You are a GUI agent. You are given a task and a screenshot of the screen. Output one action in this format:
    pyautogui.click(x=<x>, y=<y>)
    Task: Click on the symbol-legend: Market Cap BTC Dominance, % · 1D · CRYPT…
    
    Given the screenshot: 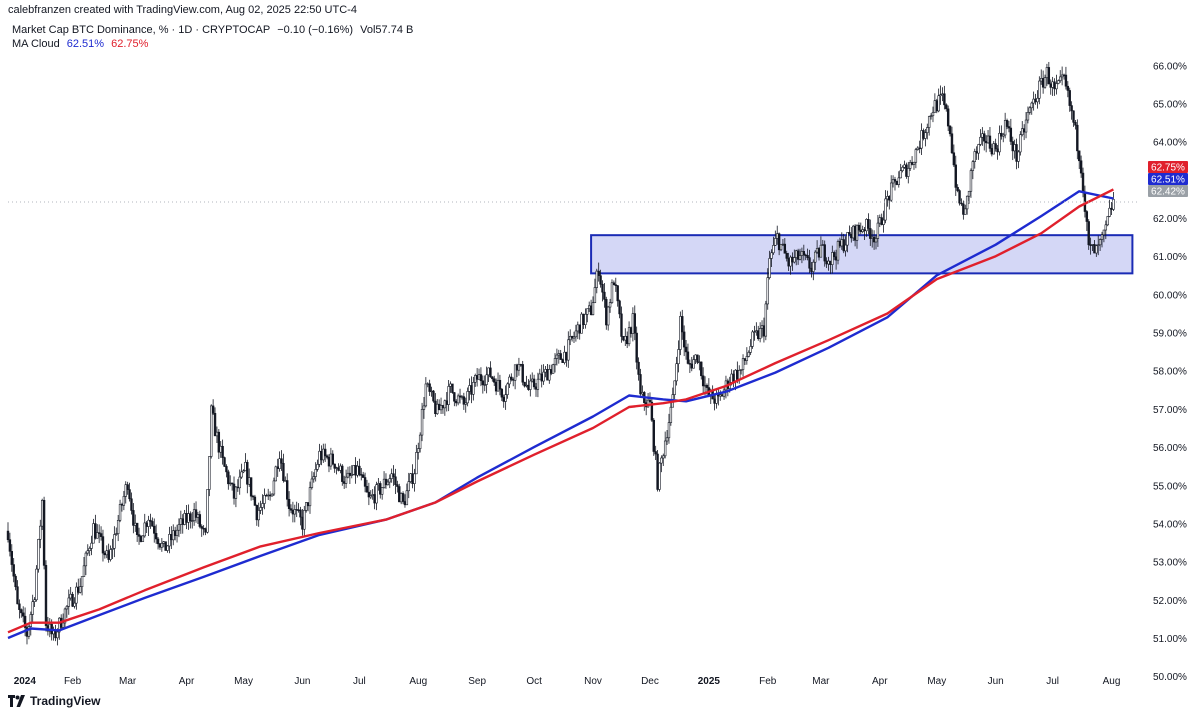 What is the action you would take?
    pyautogui.click(x=214, y=30)
    